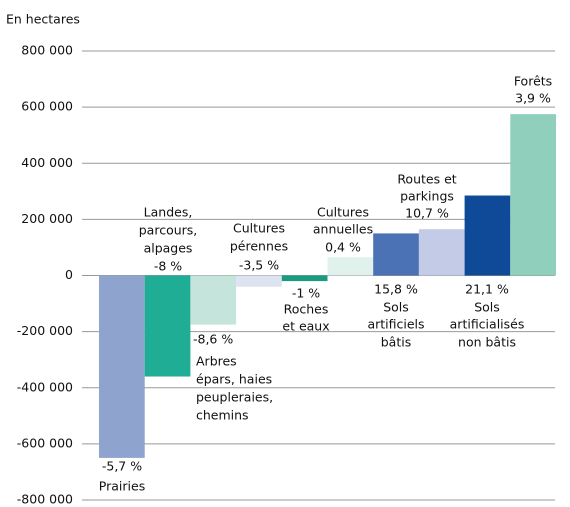  What do you see at coordinates (213, 339) in the screenshot?
I see `change-label: -8,6 %` at bounding box center [213, 339].